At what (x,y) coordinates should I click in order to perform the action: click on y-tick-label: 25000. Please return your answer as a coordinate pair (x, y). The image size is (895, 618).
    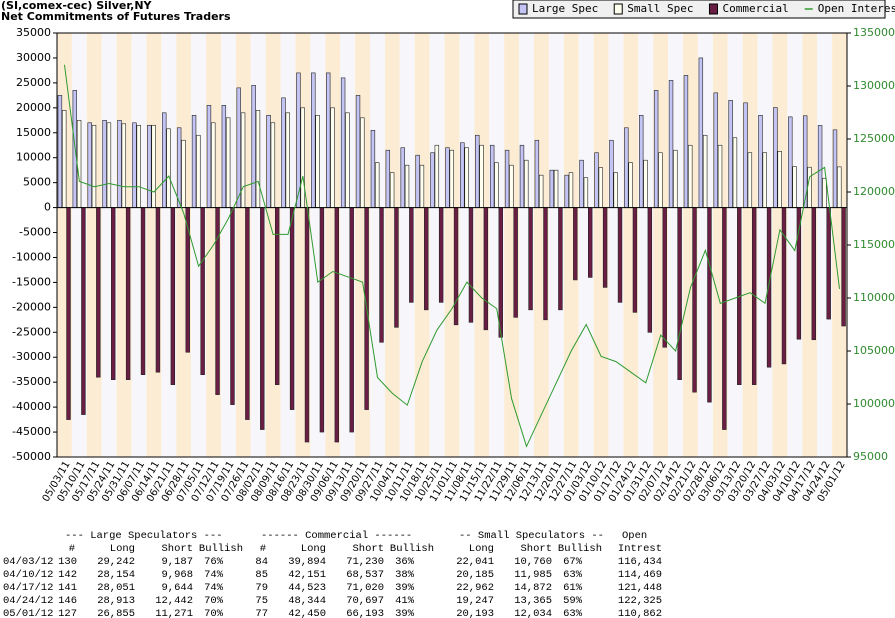
    Looking at the image, I should click on (33, 82).